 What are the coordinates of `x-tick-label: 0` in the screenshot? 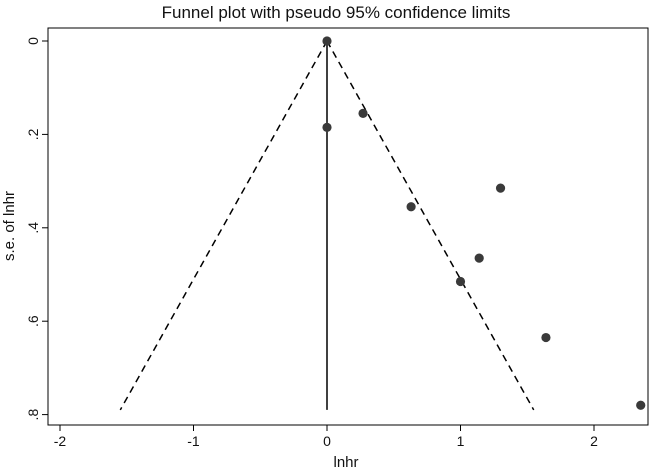 It's located at (327, 441).